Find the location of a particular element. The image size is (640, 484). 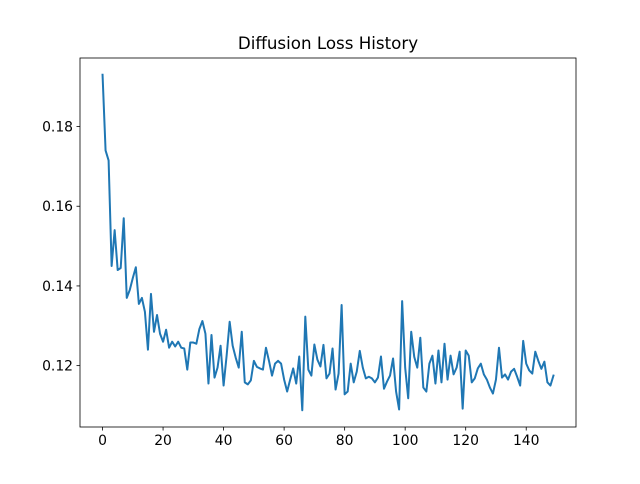

x-tick-label: 140 is located at coordinates (526, 441).